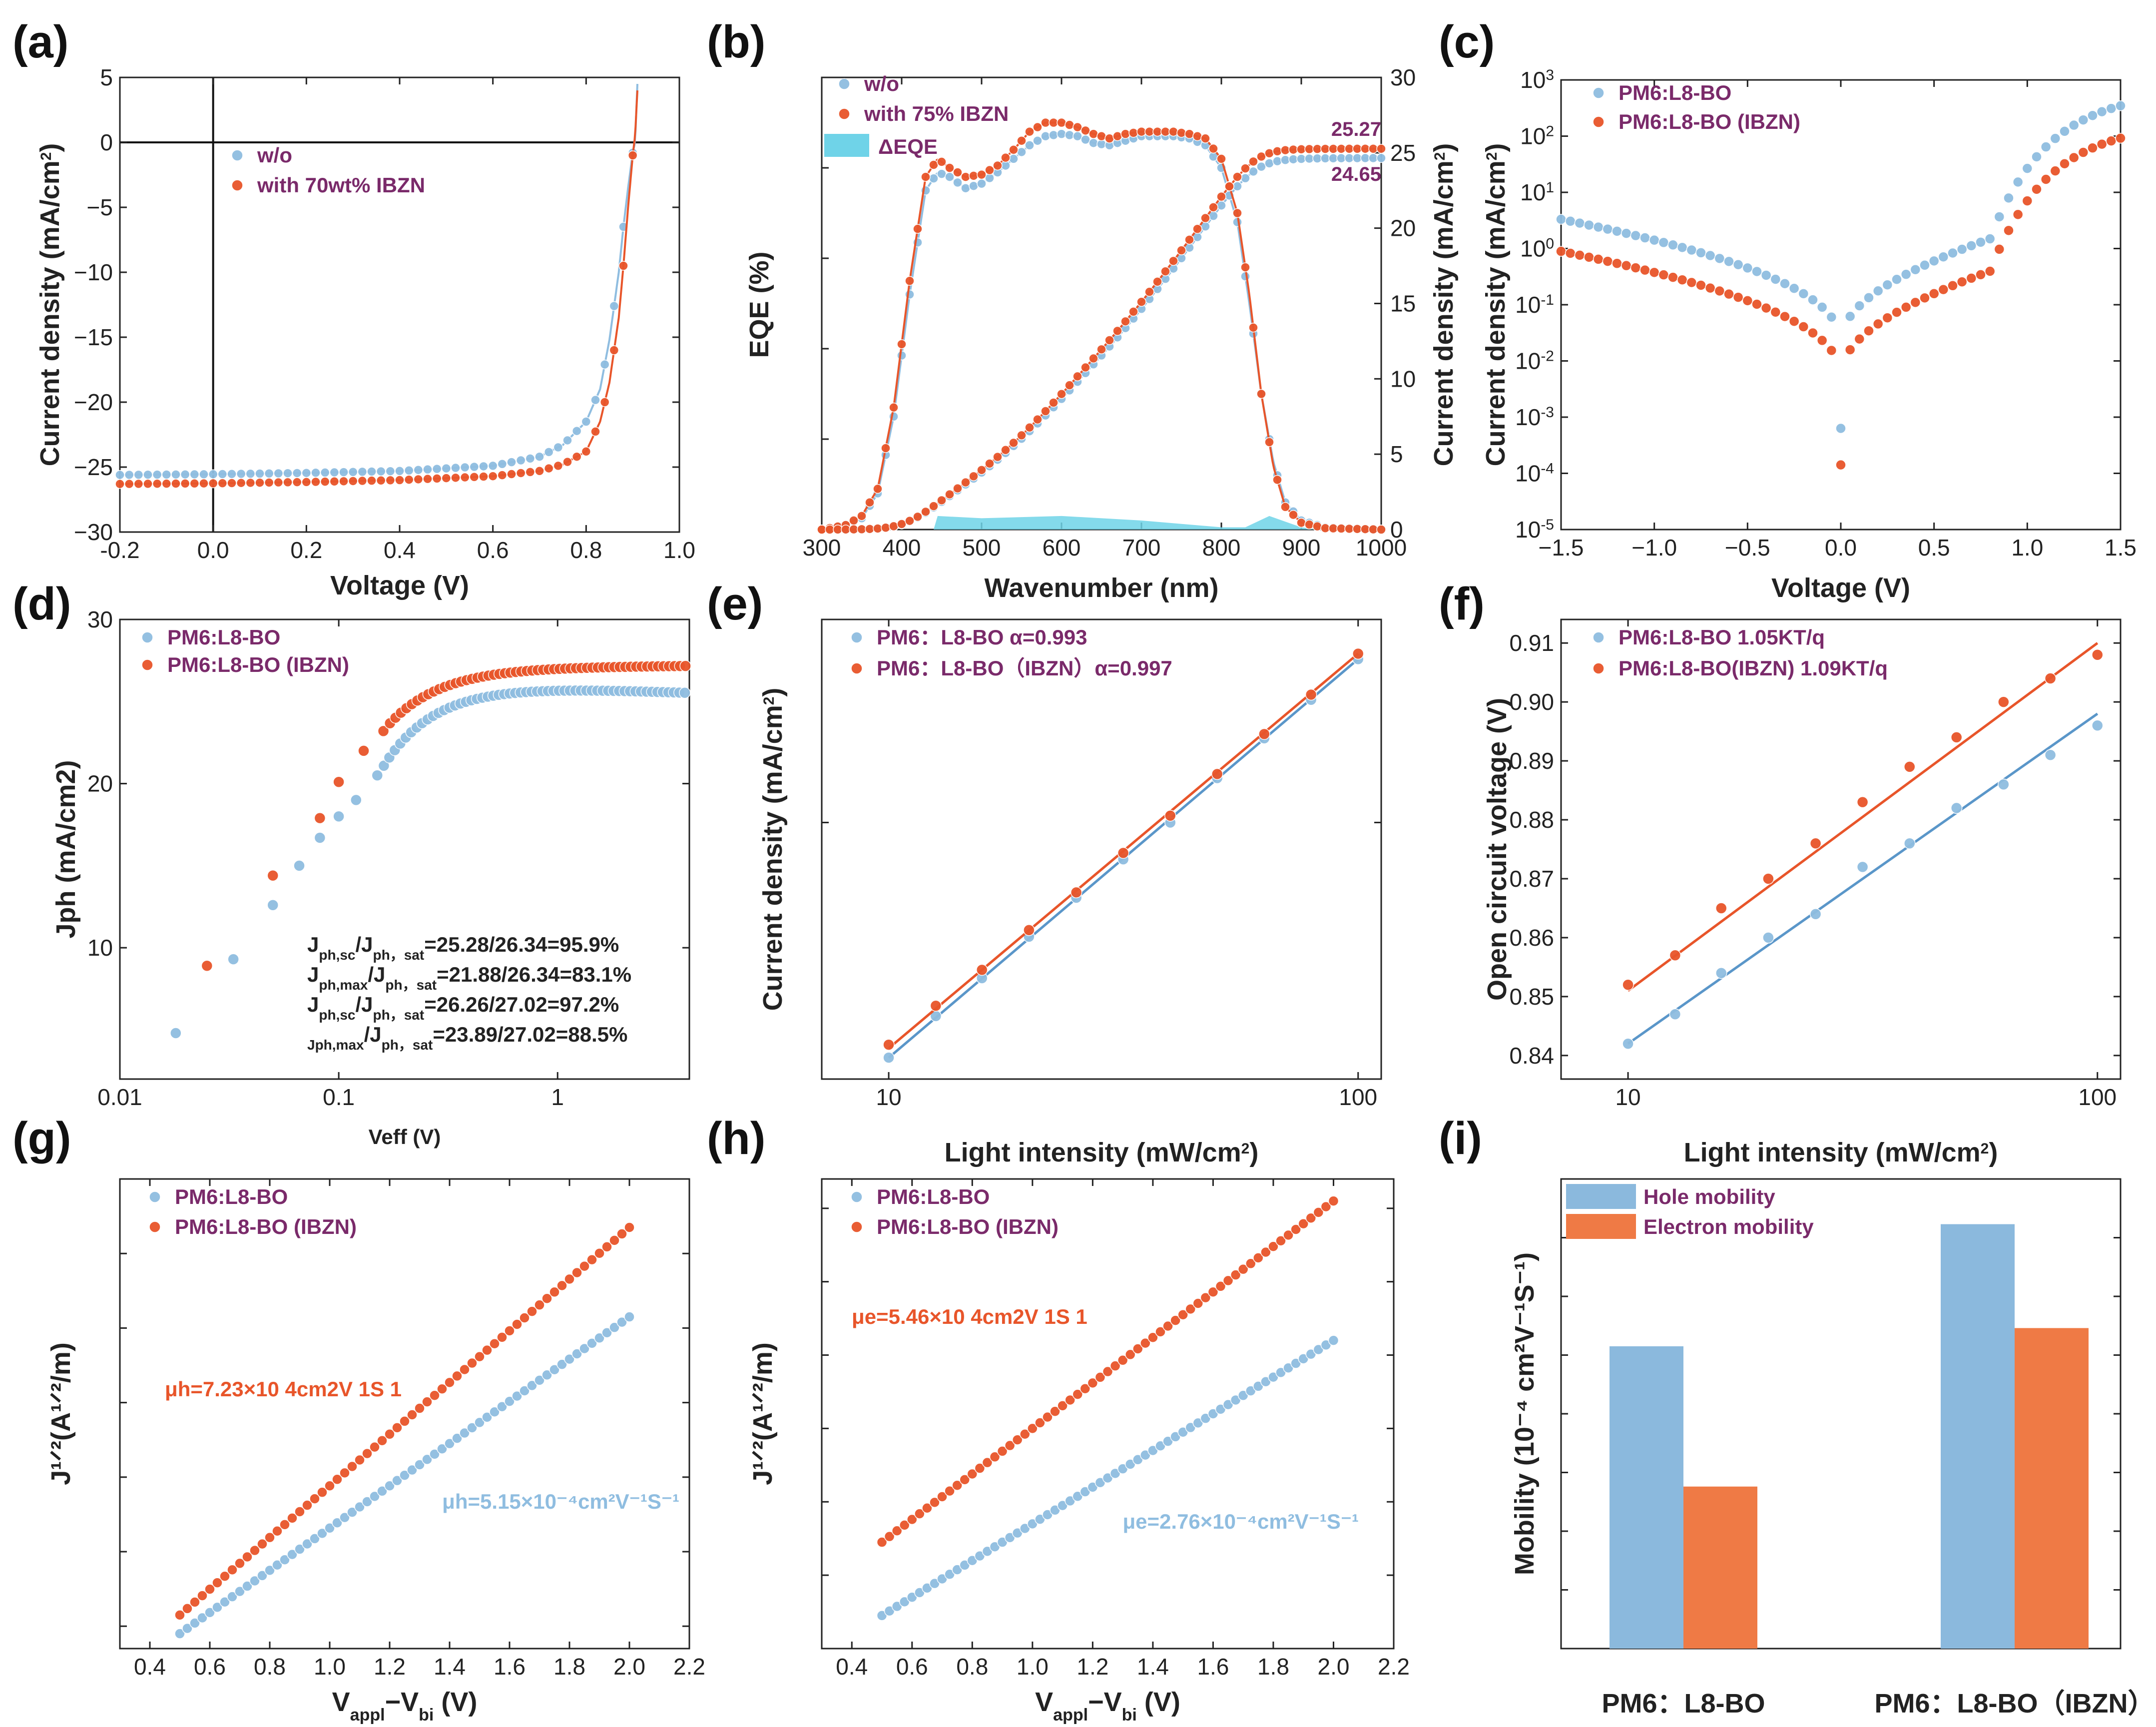 The width and height of the screenshot is (2156, 1727). I want to click on x-axis-label-e: Light intensity (mW/cm2), so click(1102, 1152).